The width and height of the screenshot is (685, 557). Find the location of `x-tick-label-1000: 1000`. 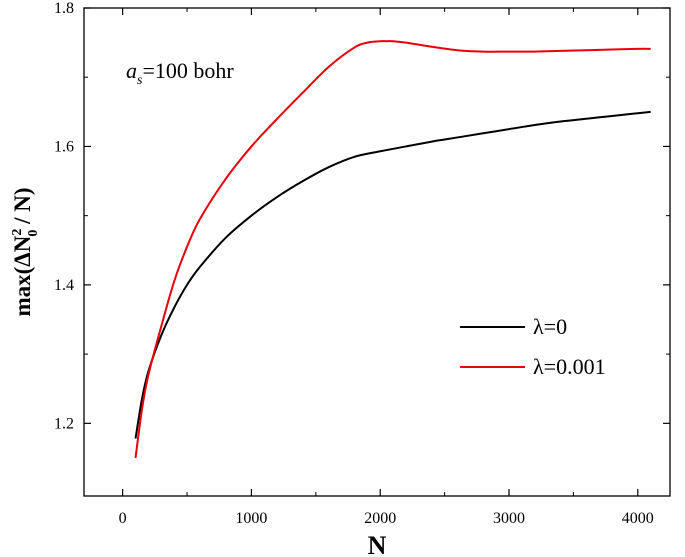

x-tick-label-1000: 1000 is located at coordinates (251, 518).